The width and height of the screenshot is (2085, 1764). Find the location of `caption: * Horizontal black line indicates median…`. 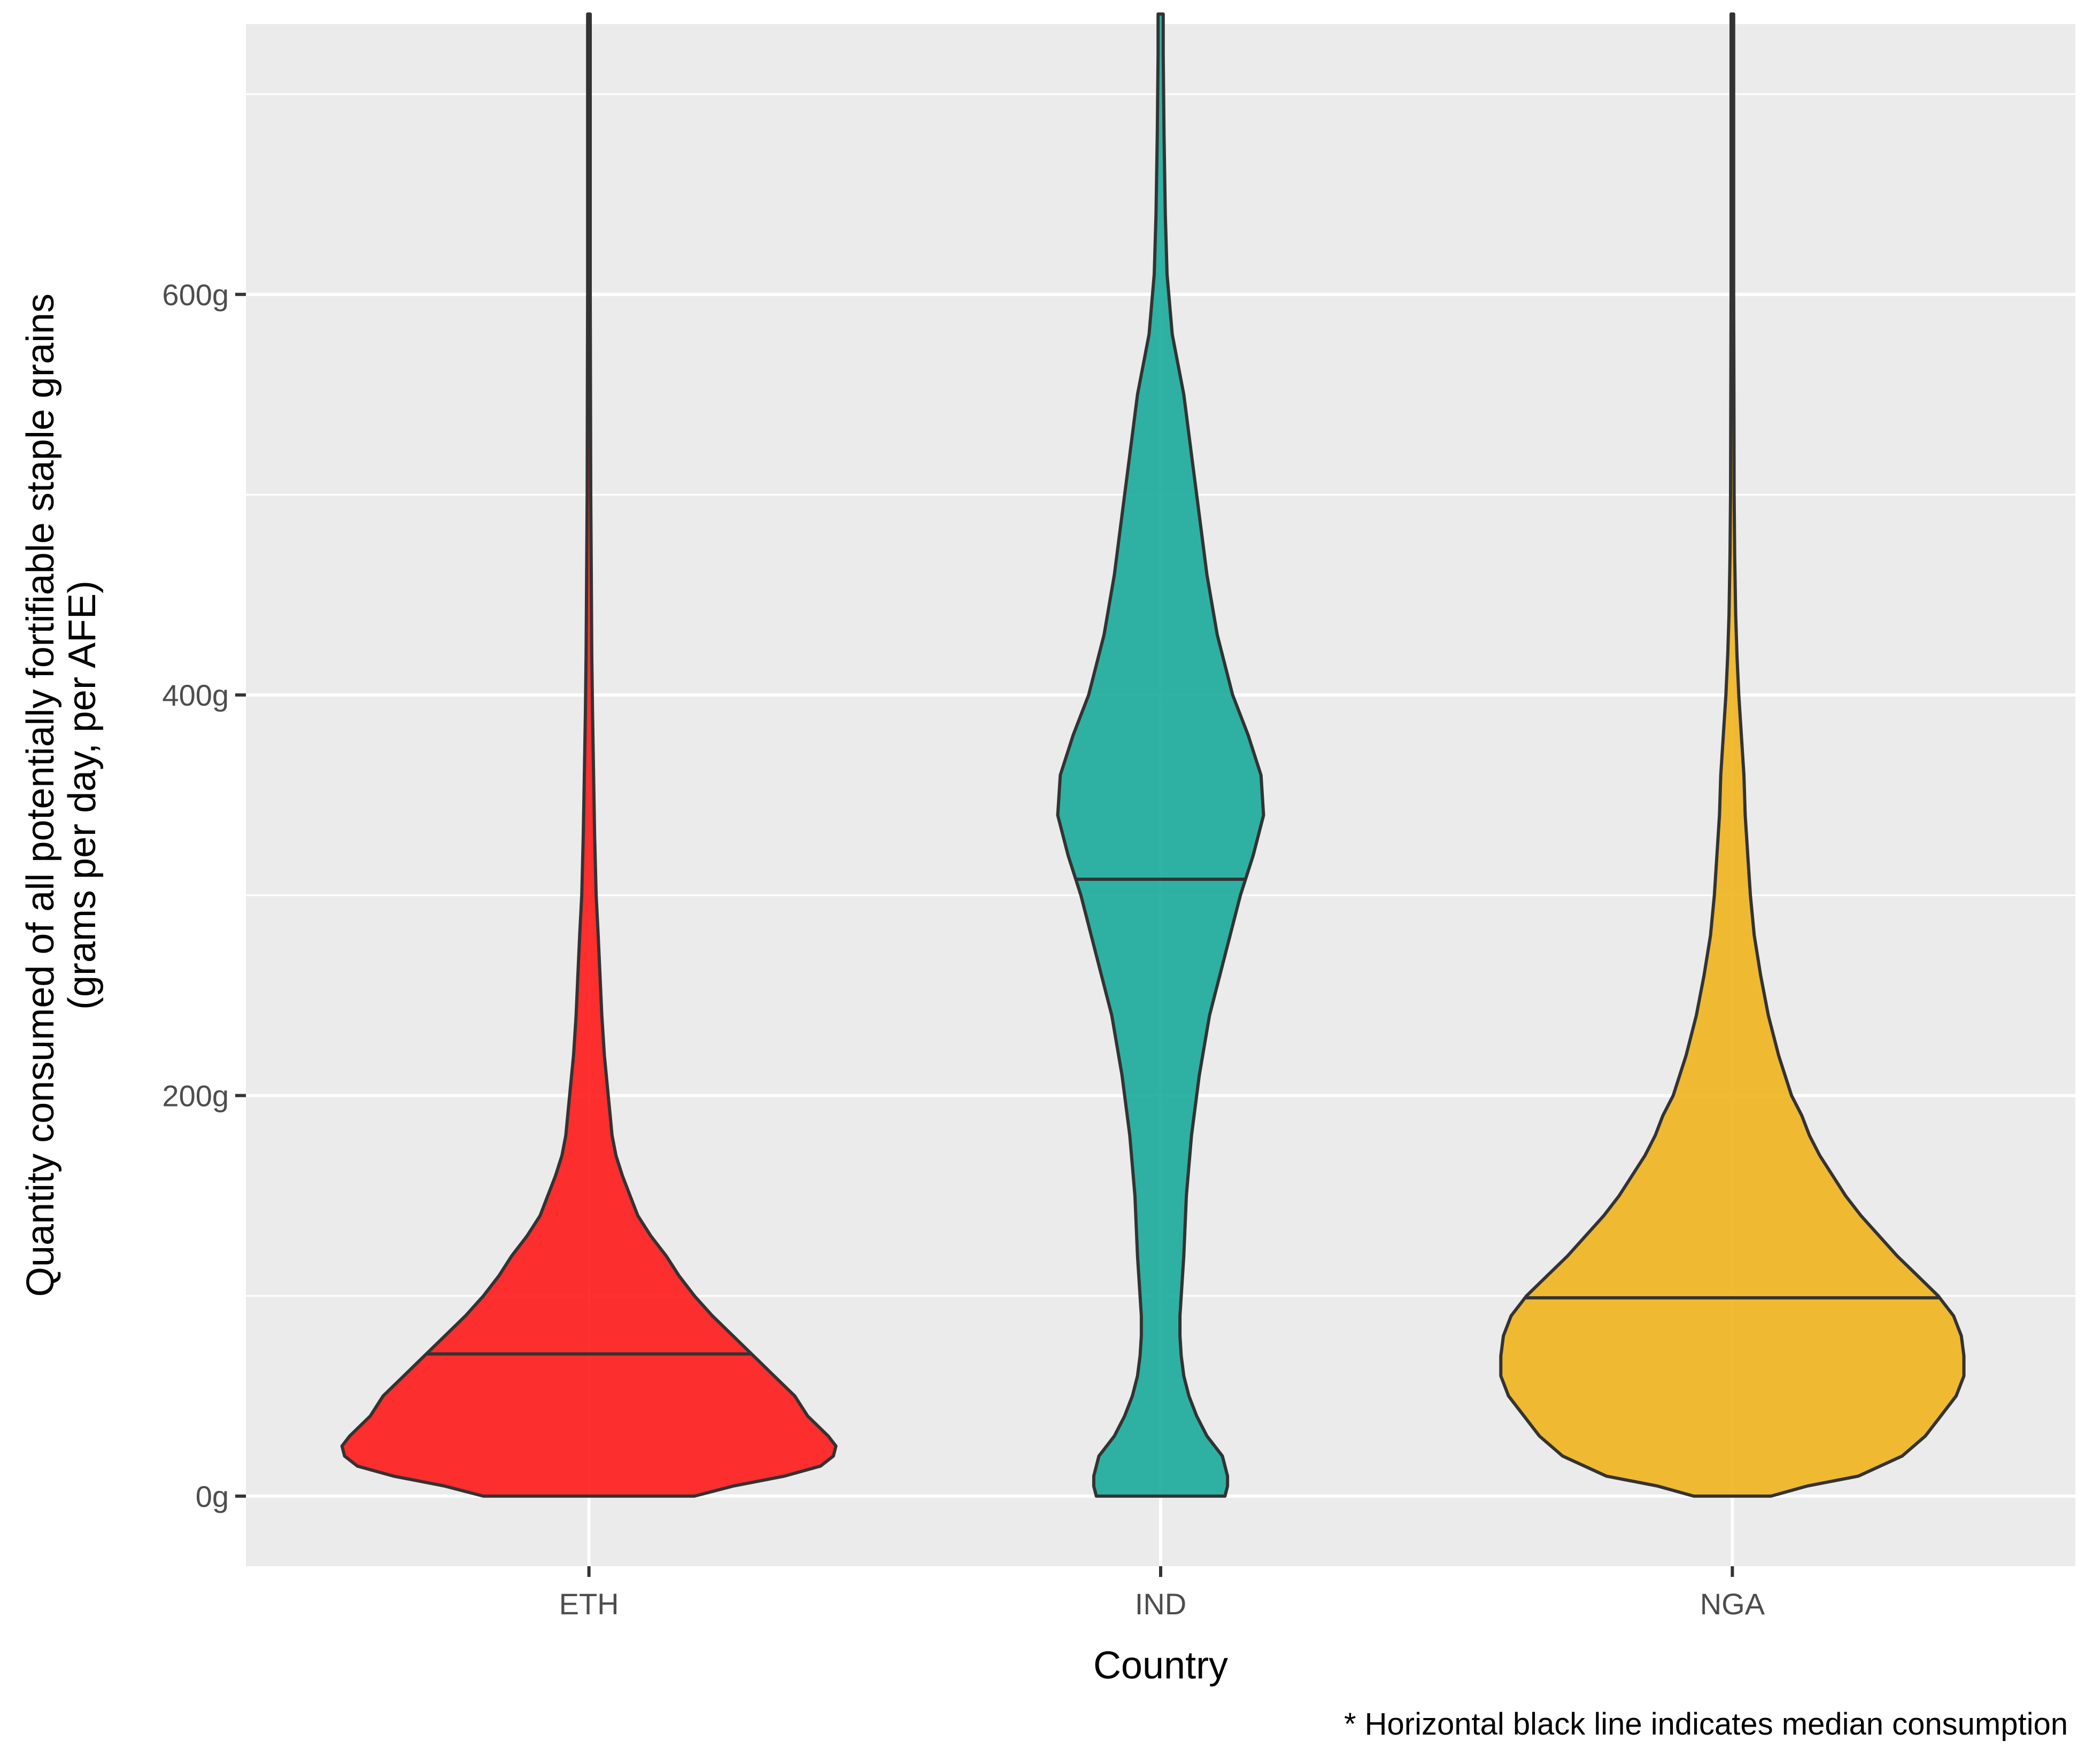

caption: * Horizontal black line indicates median… is located at coordinates (1706, 1724).